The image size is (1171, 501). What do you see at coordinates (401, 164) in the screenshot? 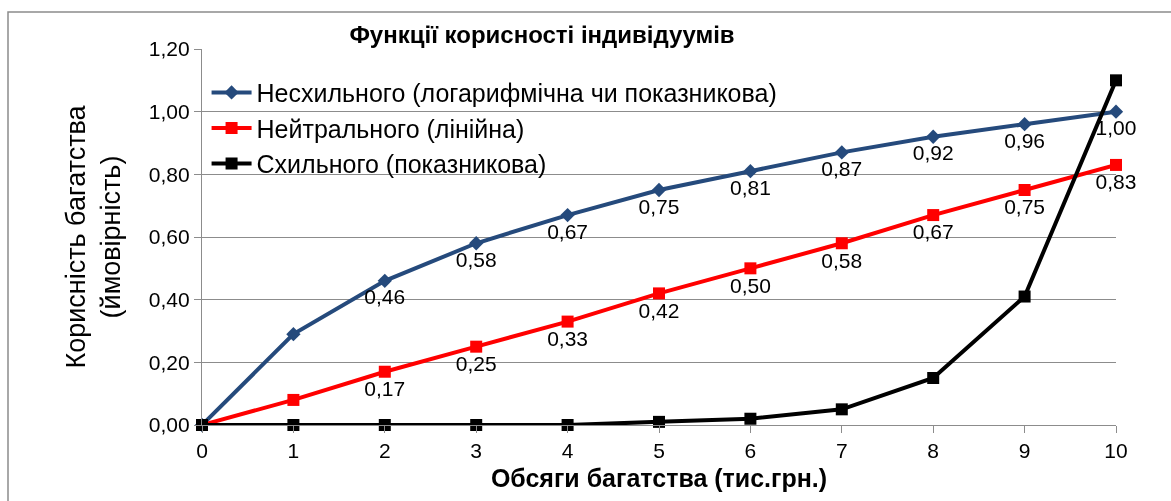
I see `legend-label: Схильного (показникова)` at bounding box center [401, 164].